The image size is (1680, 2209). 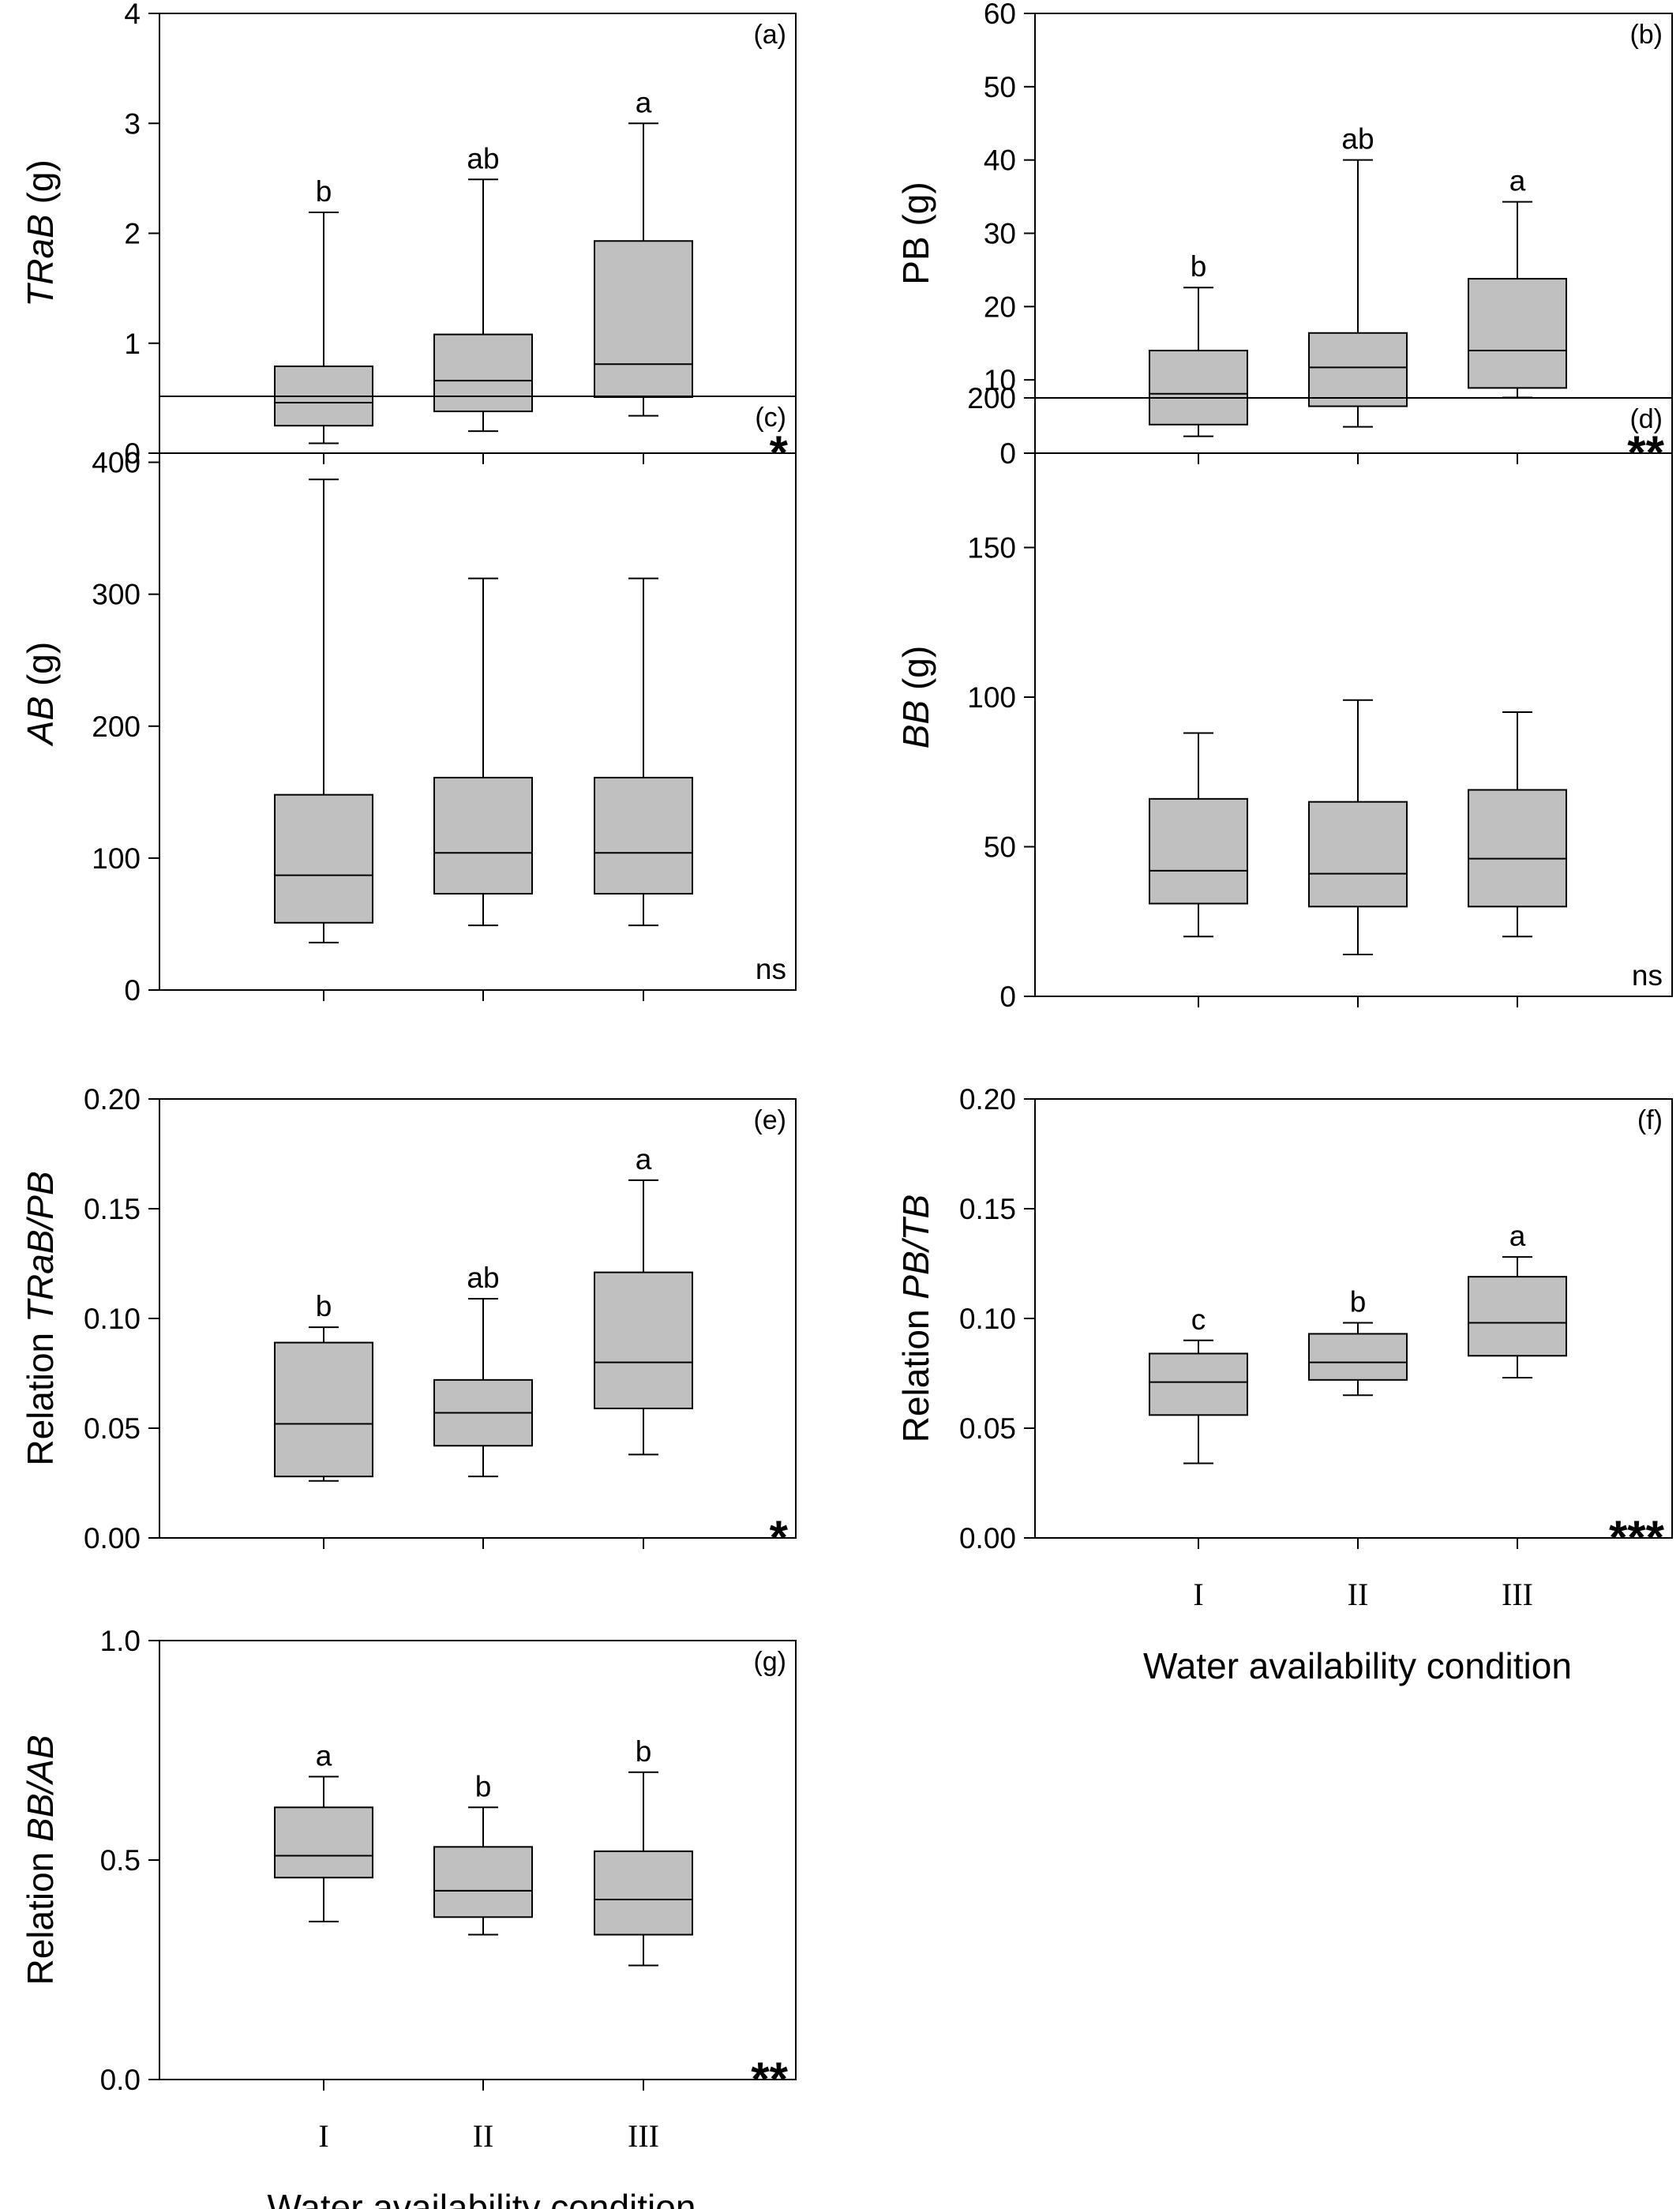 I want to click on significance-marker: ns, so click(x=1647, y=975).